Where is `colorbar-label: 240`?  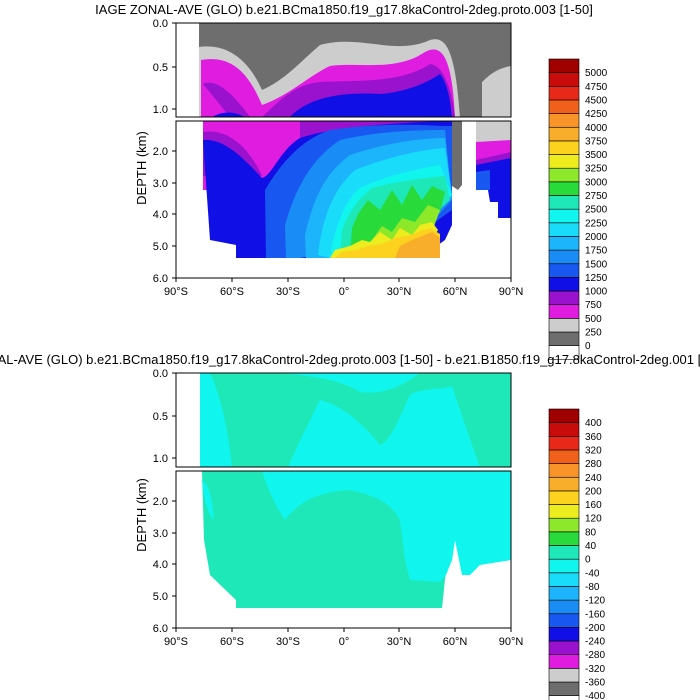
colorbar-label: 240 is located at coordinates (593, 478).